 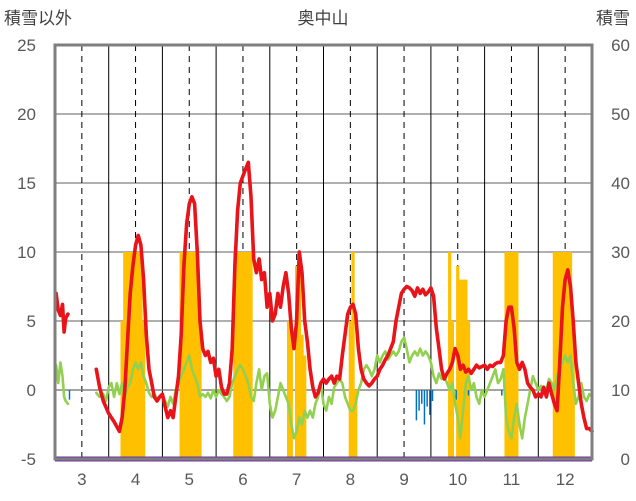 What do you see at coordinates (296, 479) in the screenshot?
I see `x-tick-label: 7` at bounding box center [296, 479].